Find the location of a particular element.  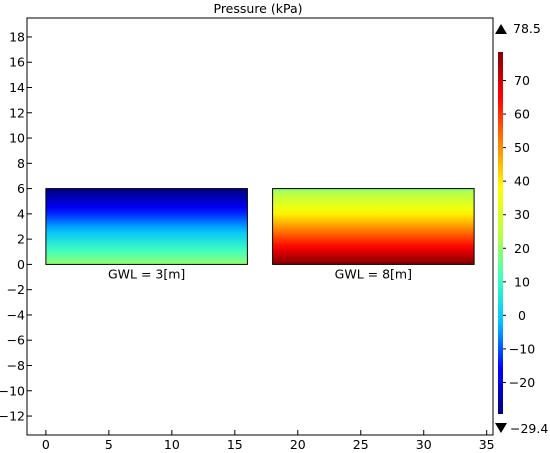

x-tick-label: 30 is located at coordinates (424, 444).